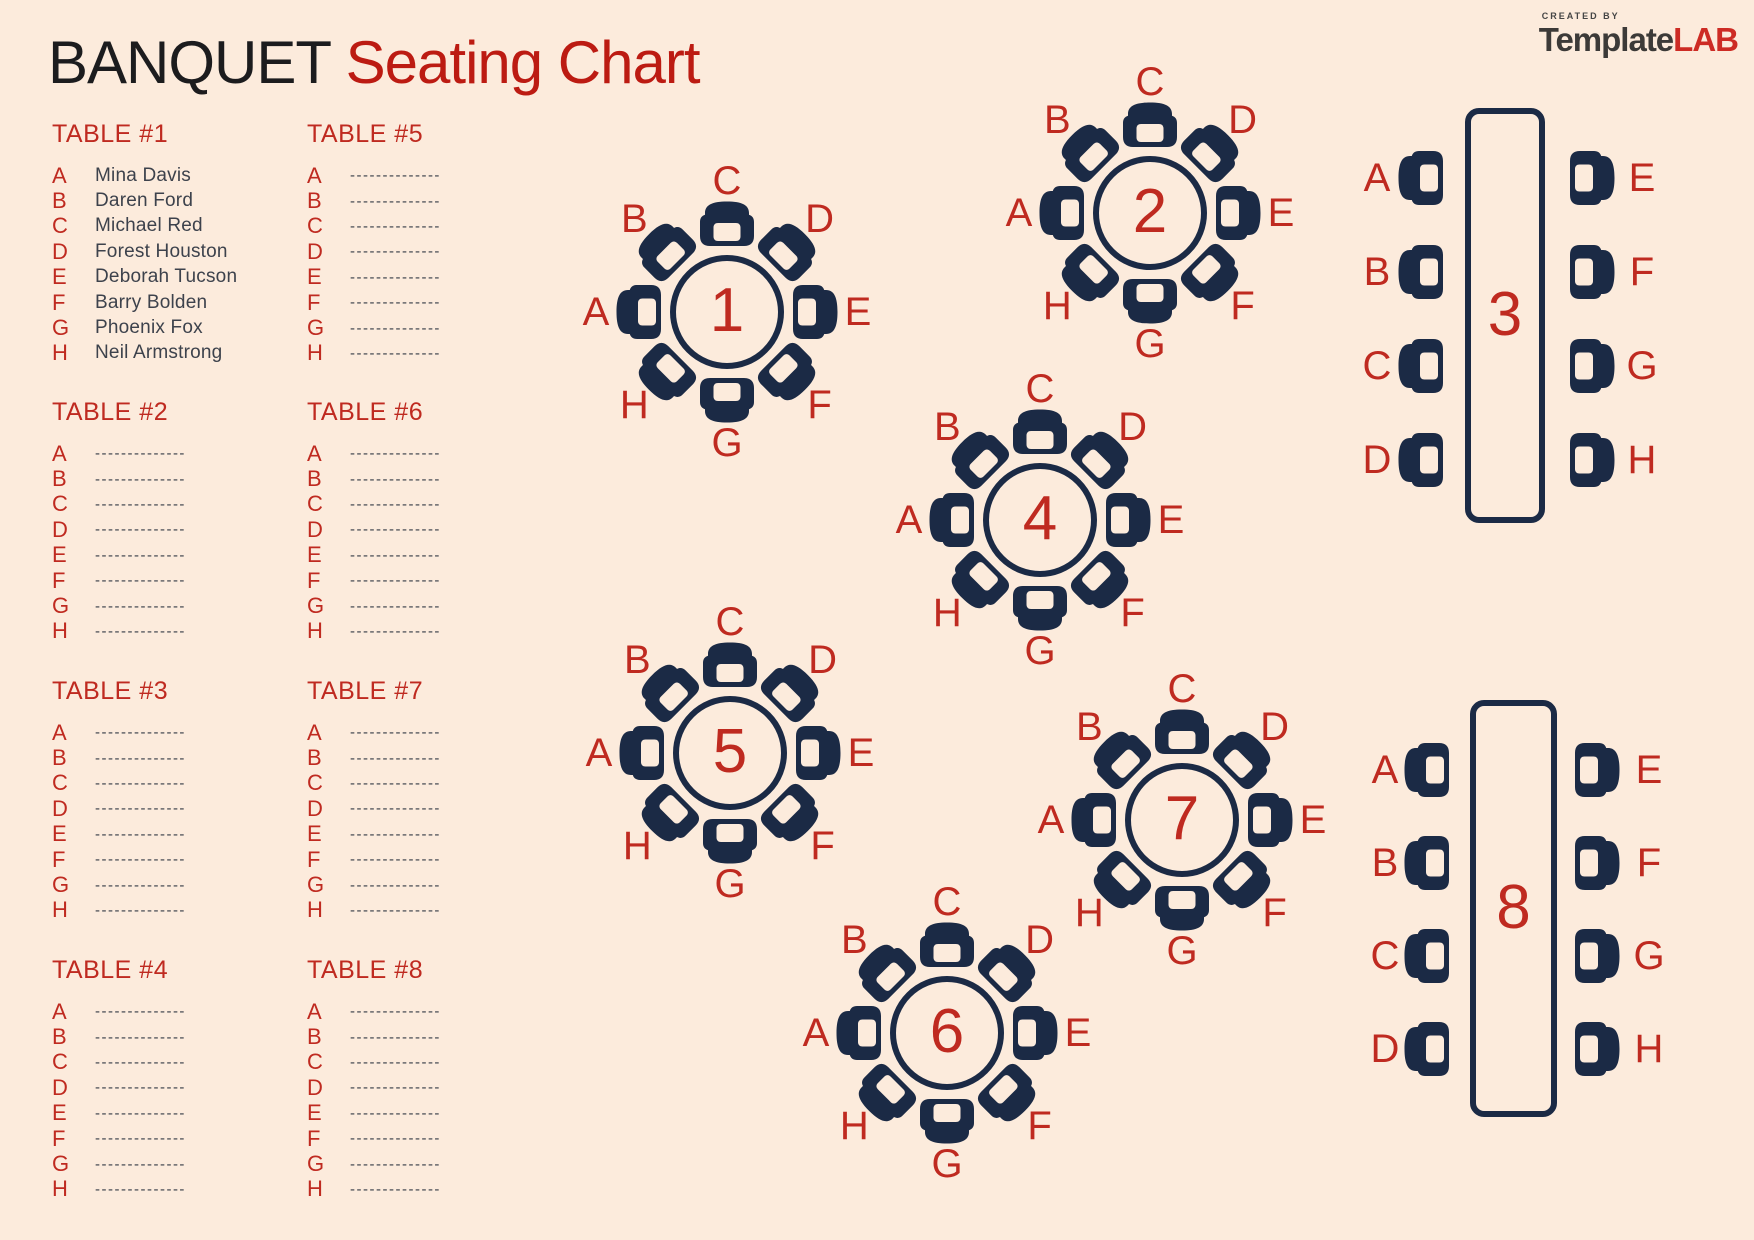  I want to click on table-list-title: TABLE #4, so click(110, 970).